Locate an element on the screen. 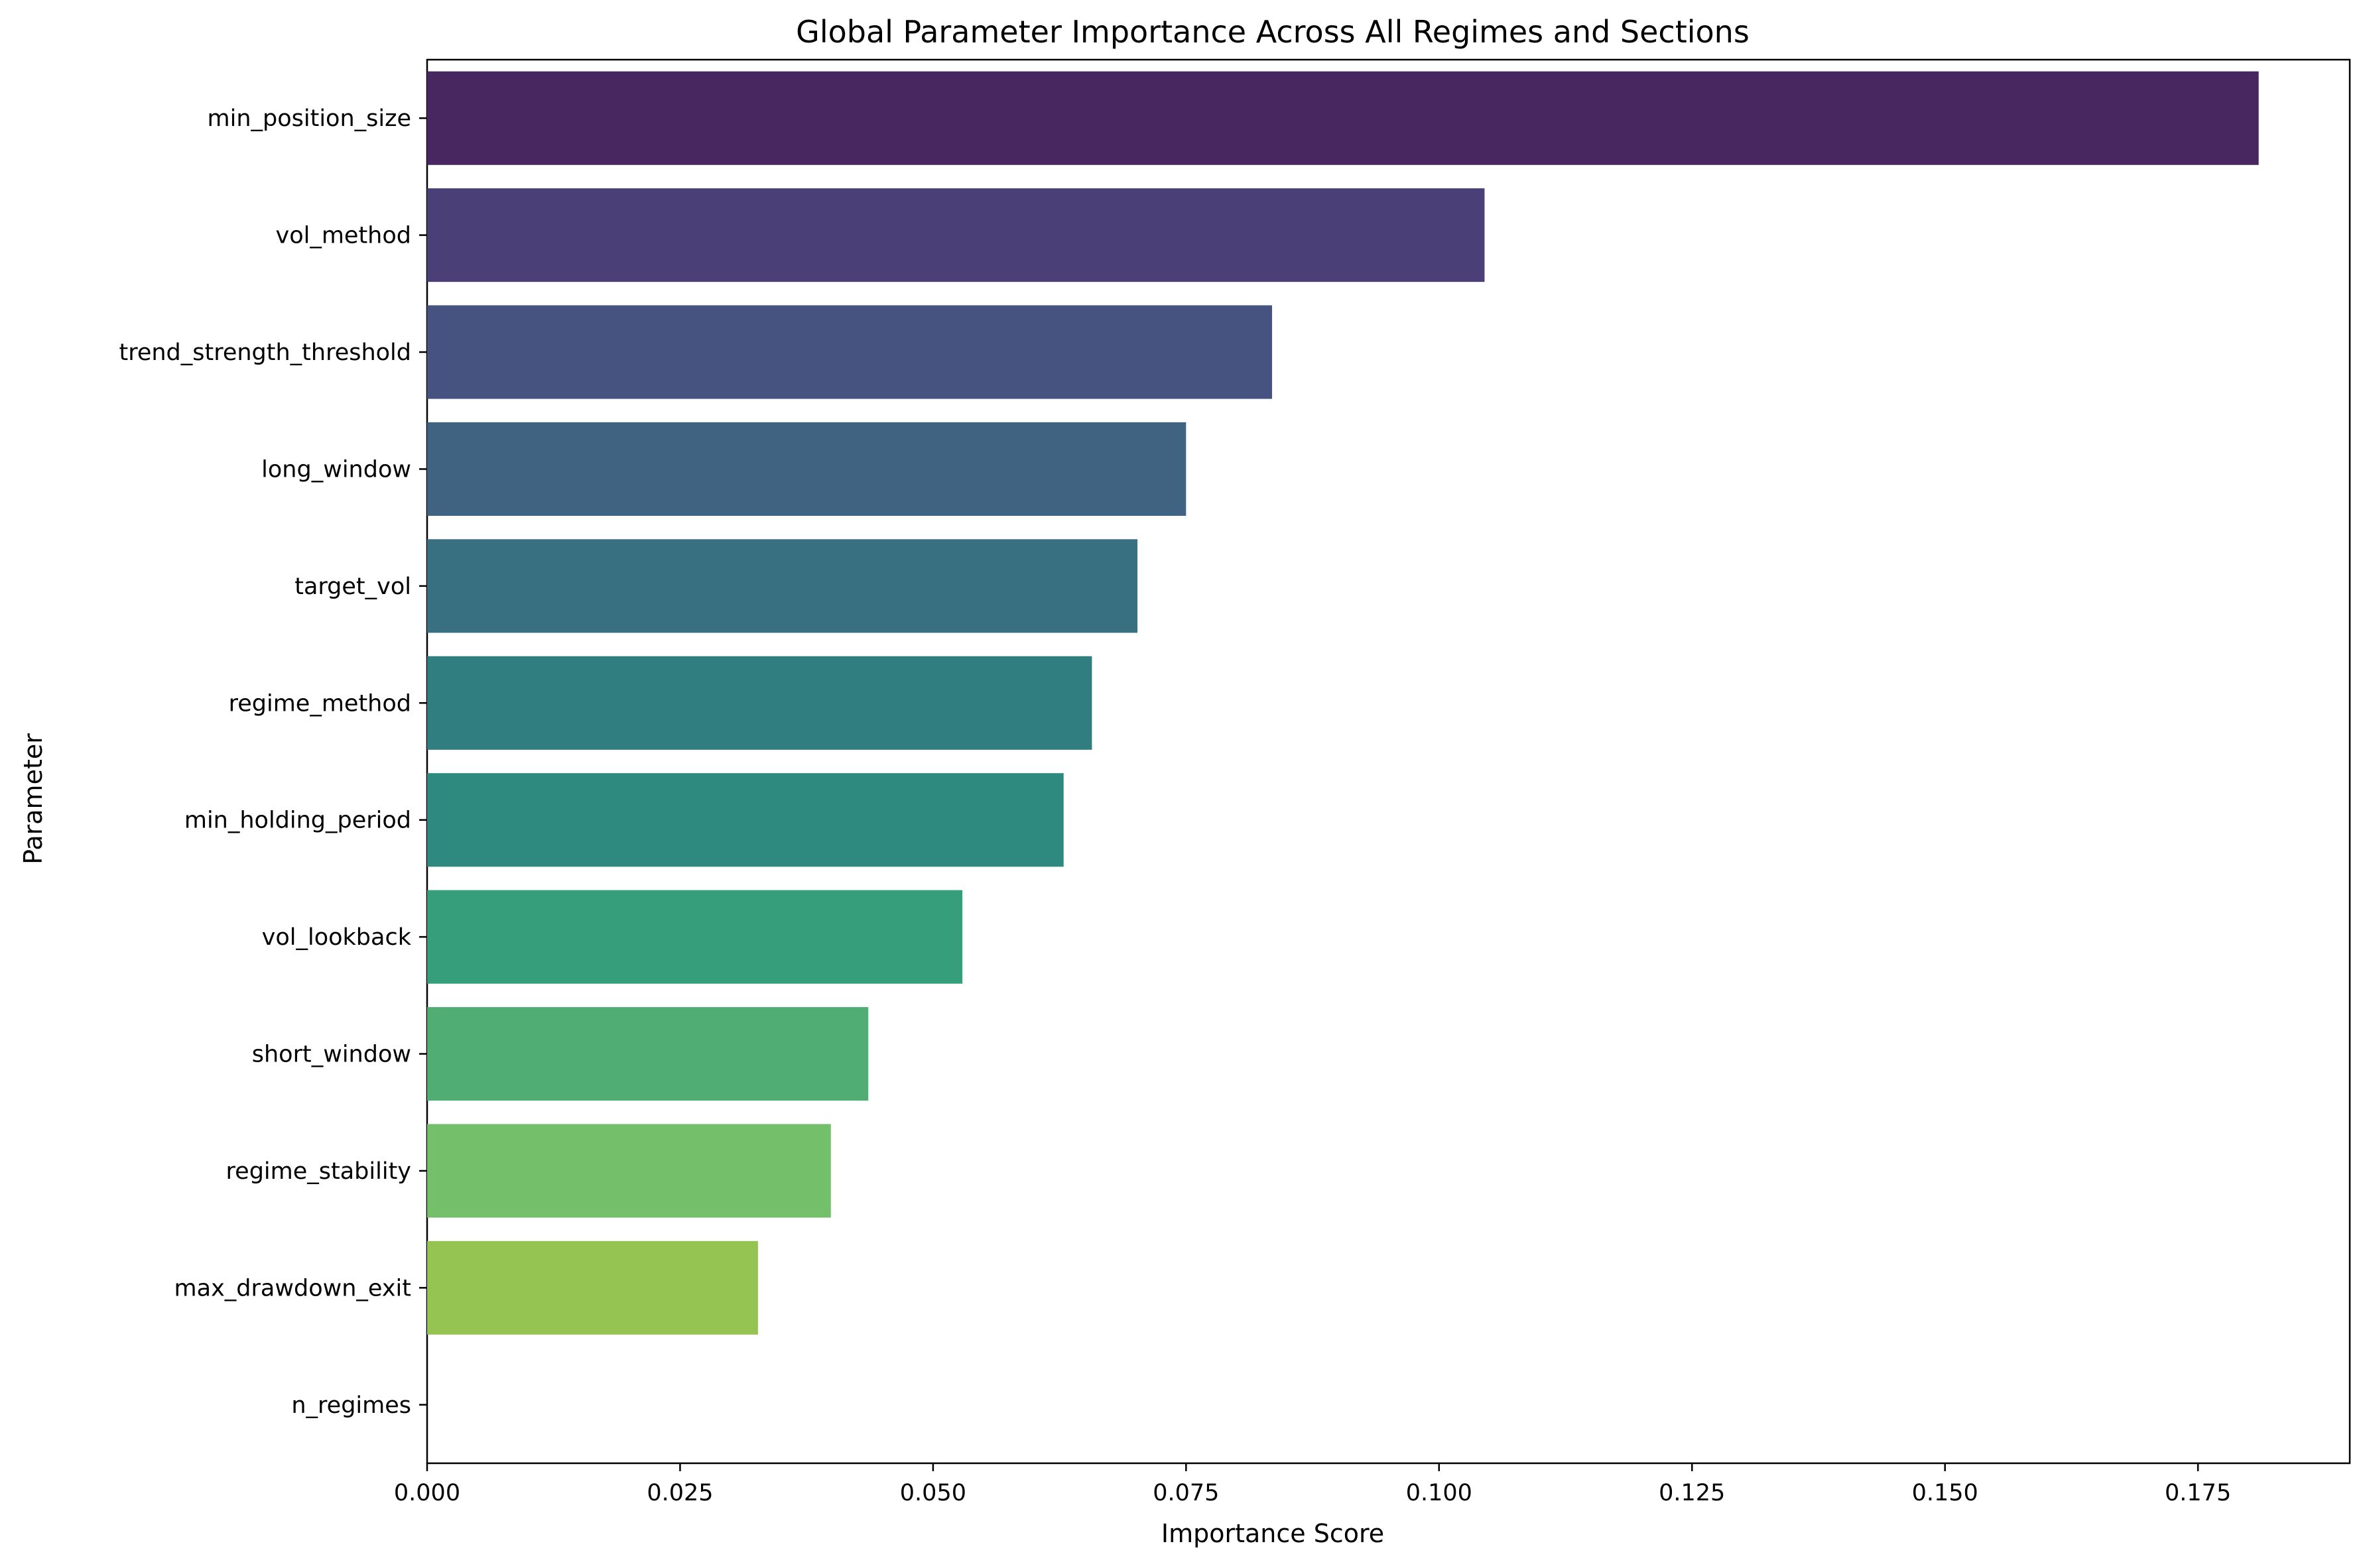 The height and width of the screenshot is (1568, 2367). y-tick-label: short_window is located at coordinates (331, 1055).